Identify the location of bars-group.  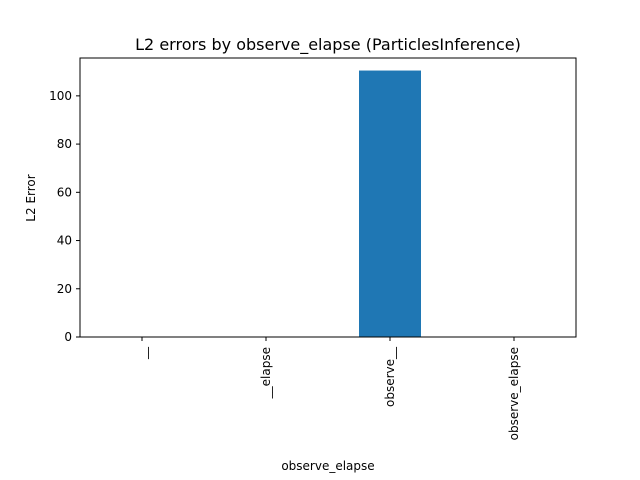
(390, 203).